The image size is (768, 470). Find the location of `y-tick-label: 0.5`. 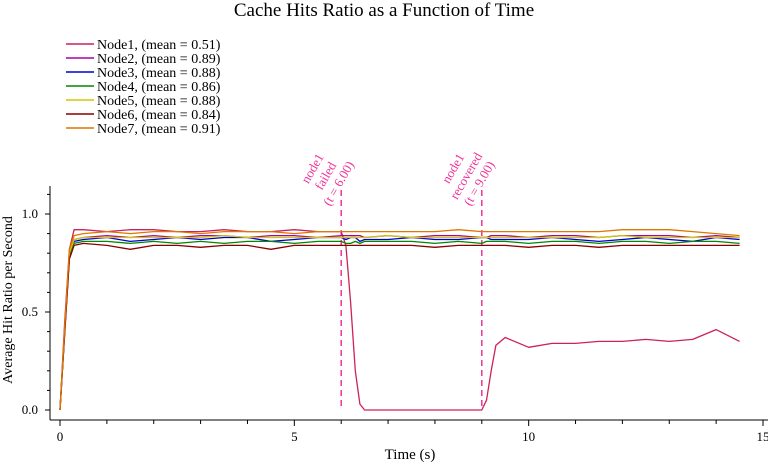

y-tick-label: 0.5 is located at coordinates (30, 311).